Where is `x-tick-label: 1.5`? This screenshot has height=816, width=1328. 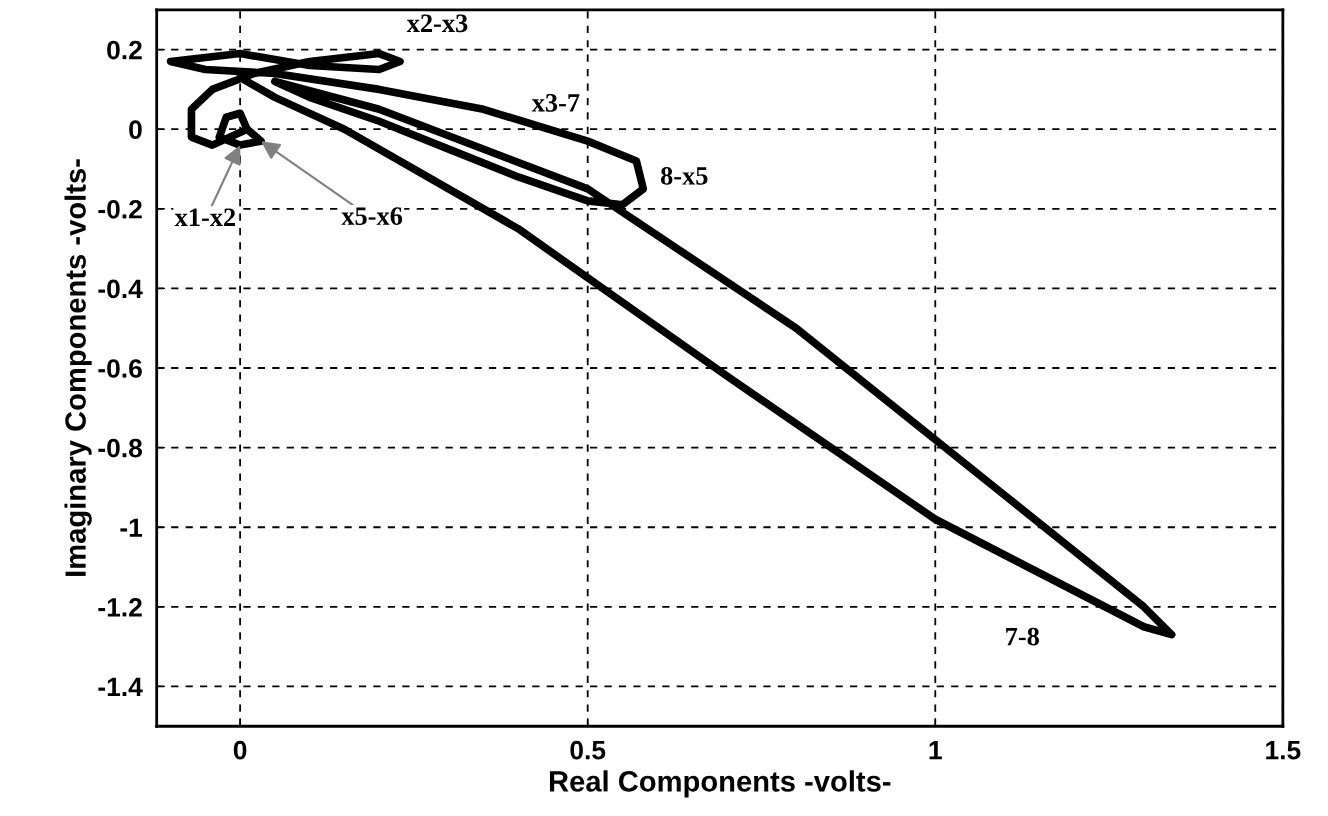
x-tick-label: 1.5 is located at coordinates (1283, 750).